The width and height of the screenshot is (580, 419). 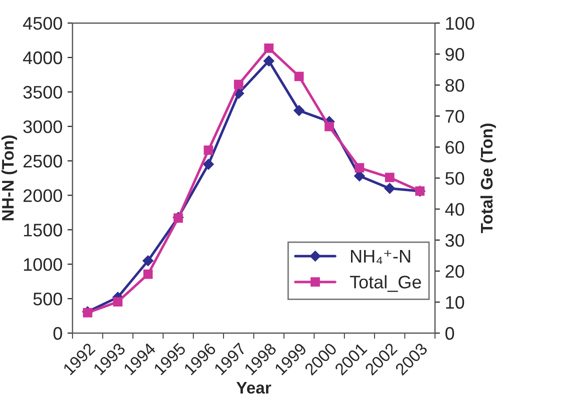 What do you see at coordinates (42, 23) in the screenshot?
I see `y-tick-label: 4500` at bounding box center [42, 23].